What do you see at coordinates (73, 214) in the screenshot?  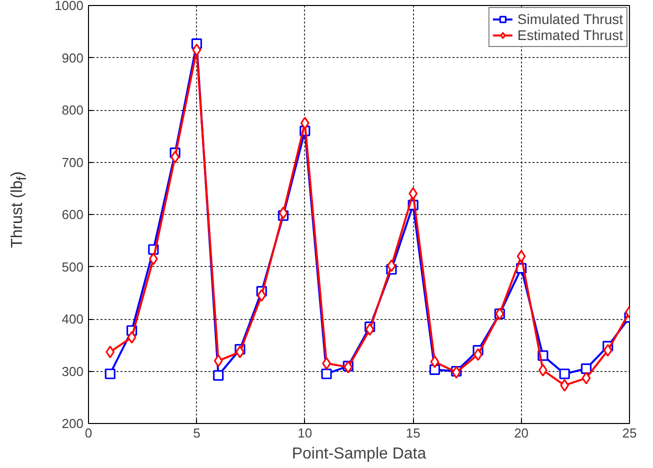 I see `y-tick-label: 600` at bounding box center [73, 214].